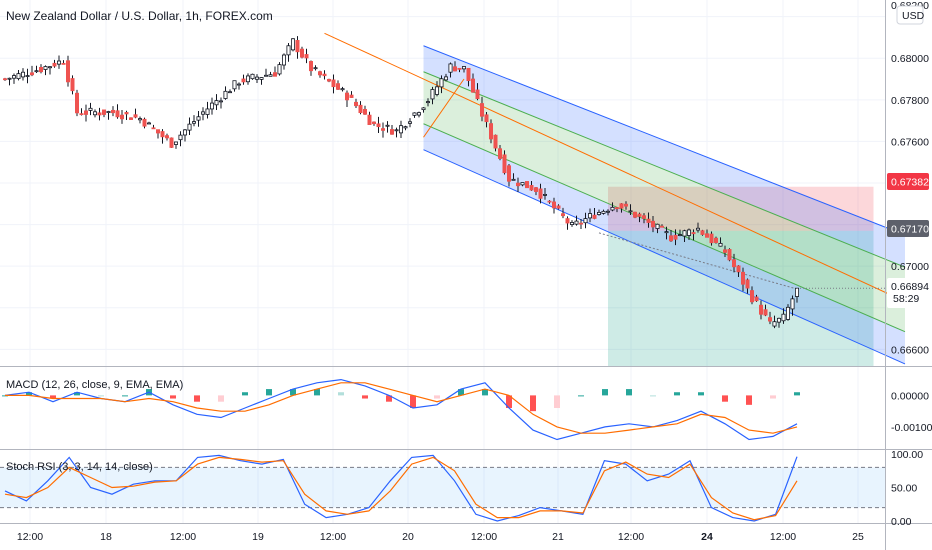 This screenshot has height=550, width=932. Describe the element at coordinates (741, 298) in the screenshot. I see `stop-zone` at that location.